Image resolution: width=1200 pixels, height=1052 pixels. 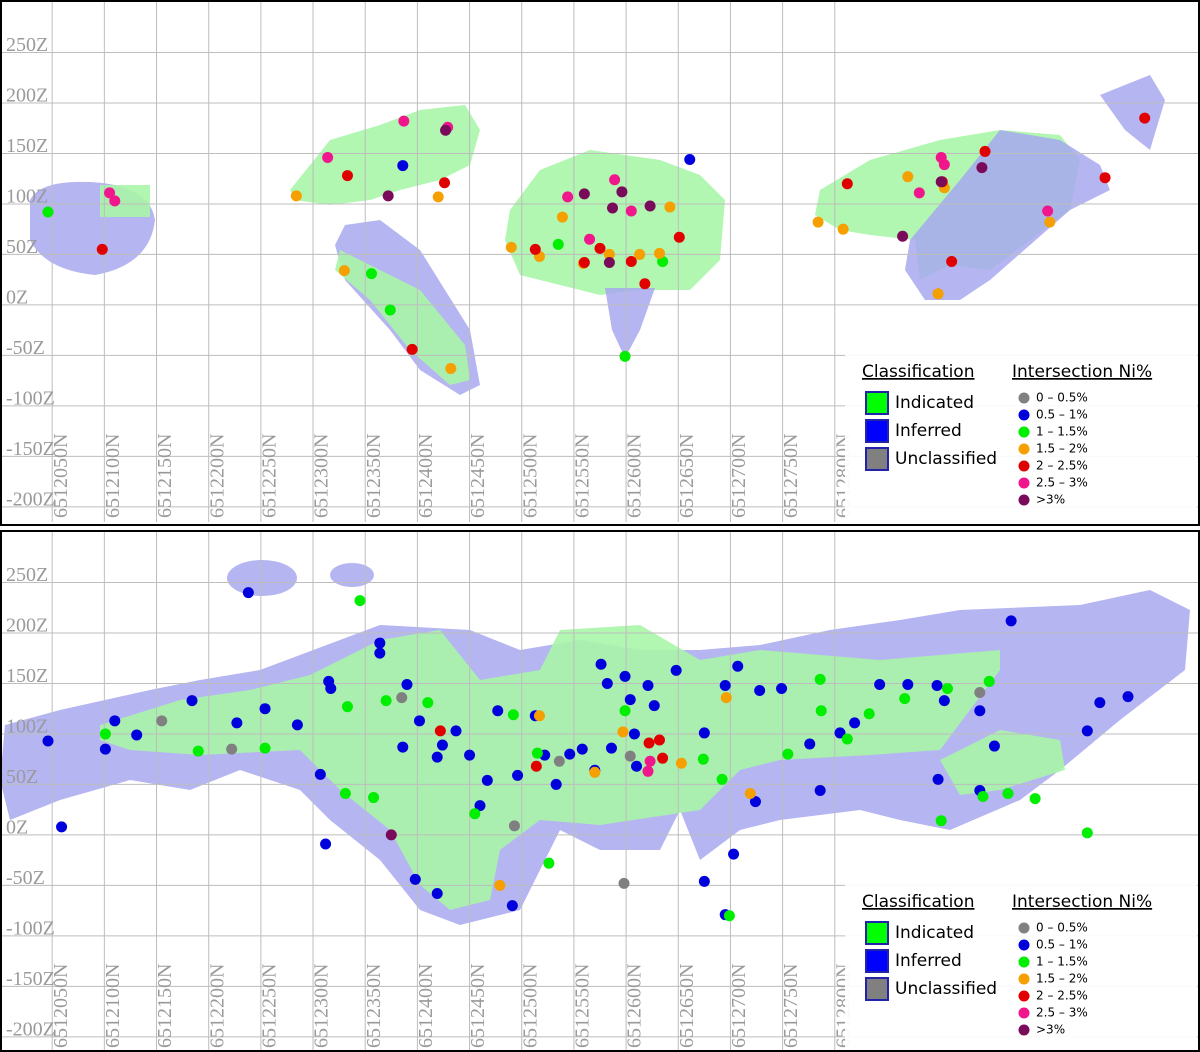 What do you see at coordinates (877, 459) in the screenshot?
I see `classification-swatch` at bounding box center [877, 459].